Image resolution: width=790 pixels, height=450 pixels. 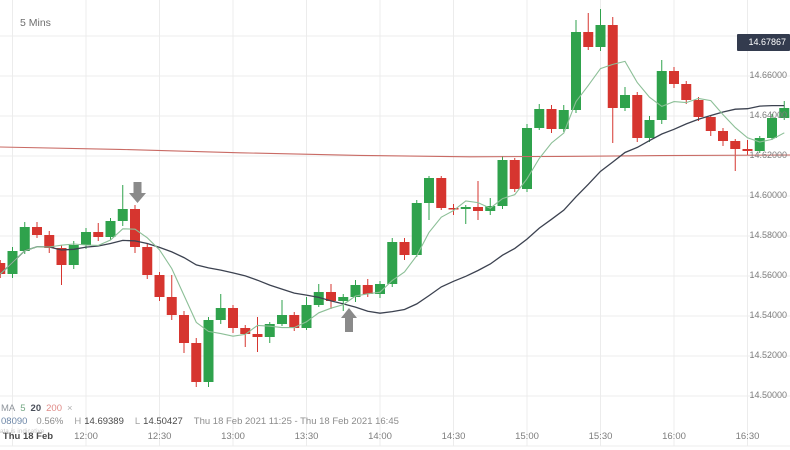 I want to click on price-tick-label: 14.64000, so click(x=768, y=115).